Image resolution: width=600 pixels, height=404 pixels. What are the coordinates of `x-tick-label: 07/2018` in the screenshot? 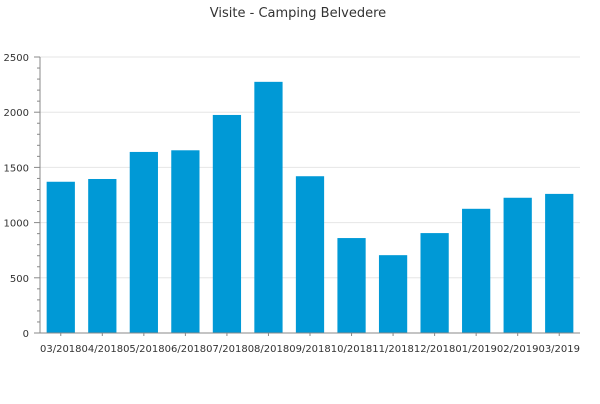 It's located at (227, 349).